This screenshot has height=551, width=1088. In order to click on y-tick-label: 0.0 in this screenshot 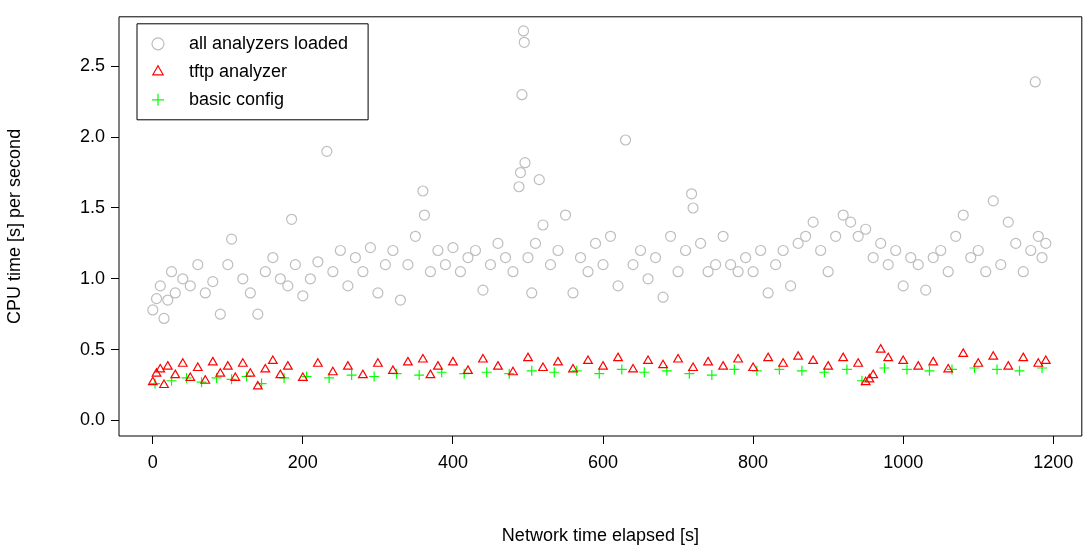, I will do `click(92, 419)`.